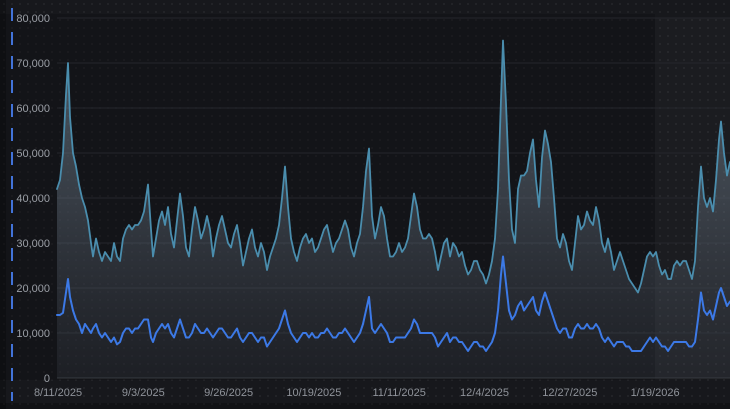  I want to click on x-tick-label: 1/19/2026, so click(655, 393).